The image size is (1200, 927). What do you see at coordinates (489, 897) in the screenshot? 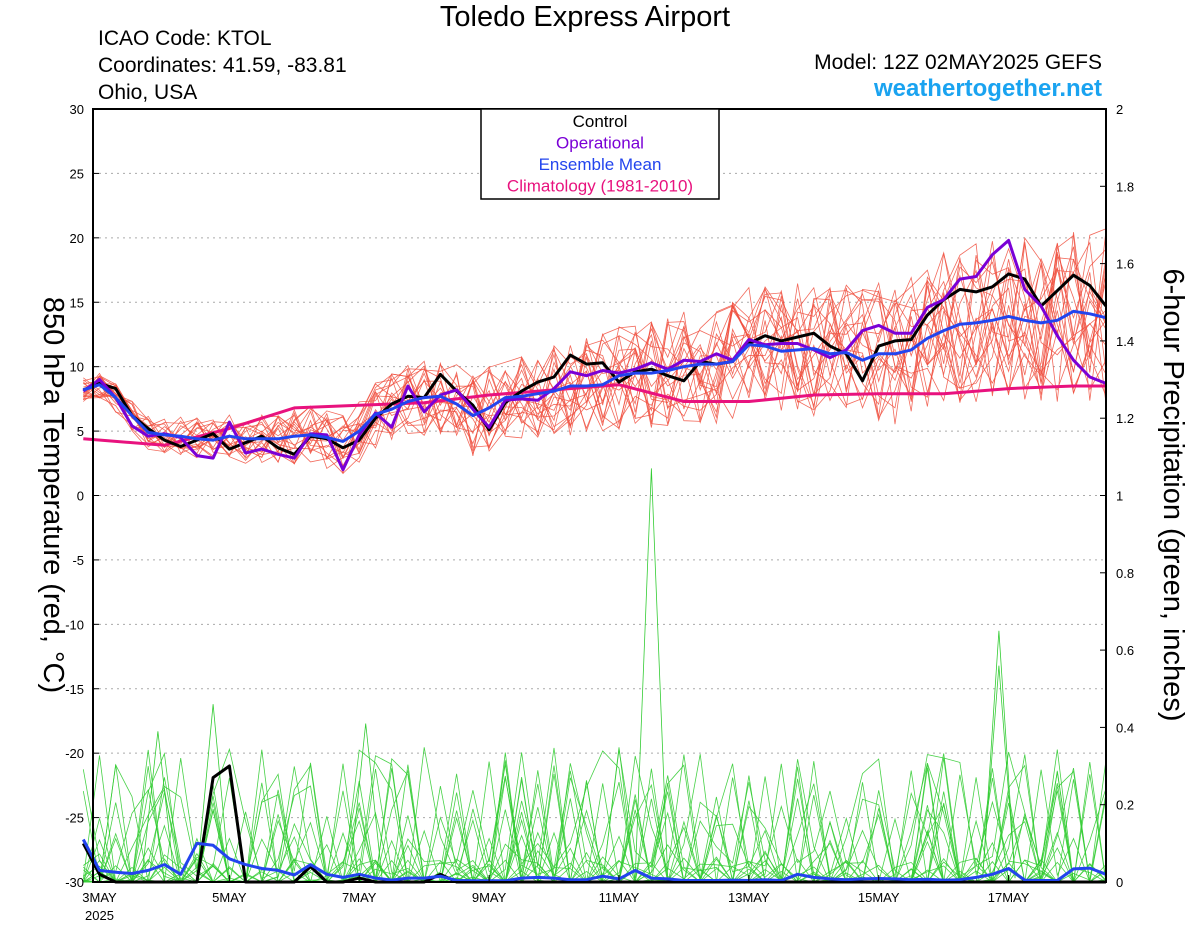
I see `x-tick-label: 9MAY` at bounding box center [489, 897].